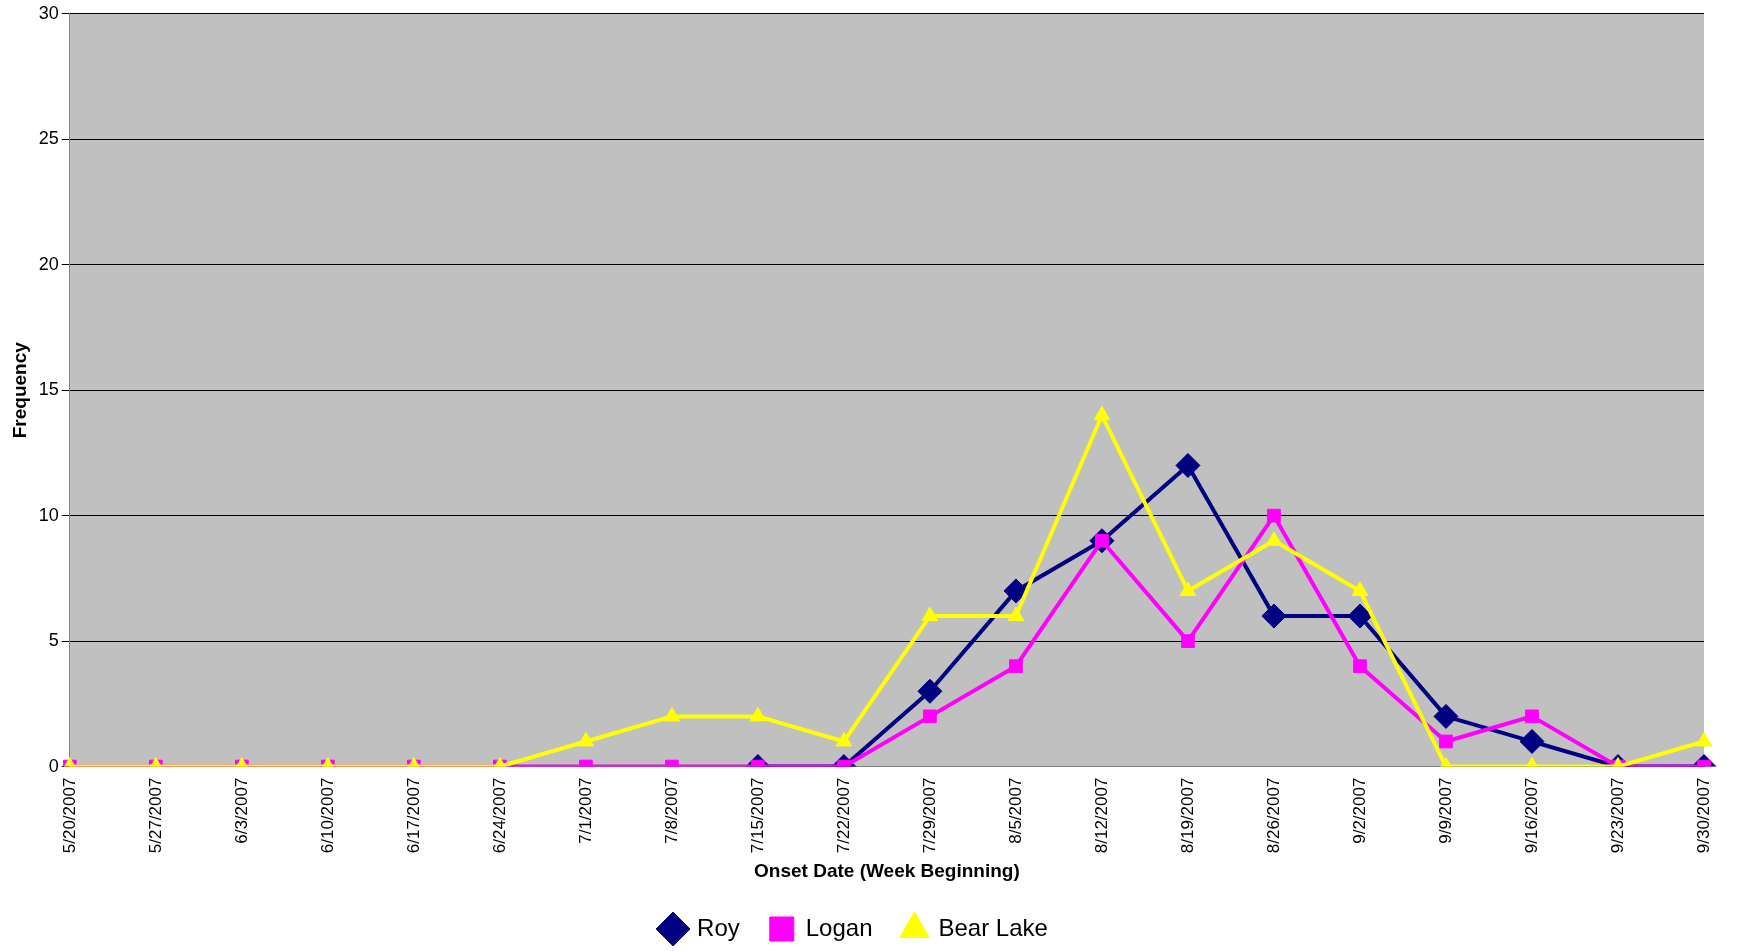  What do you see at coordinates (1703, 815) in the screenshot?
I see `x-tick-label: 9/30/2007` at bounding box center [1703, 815].